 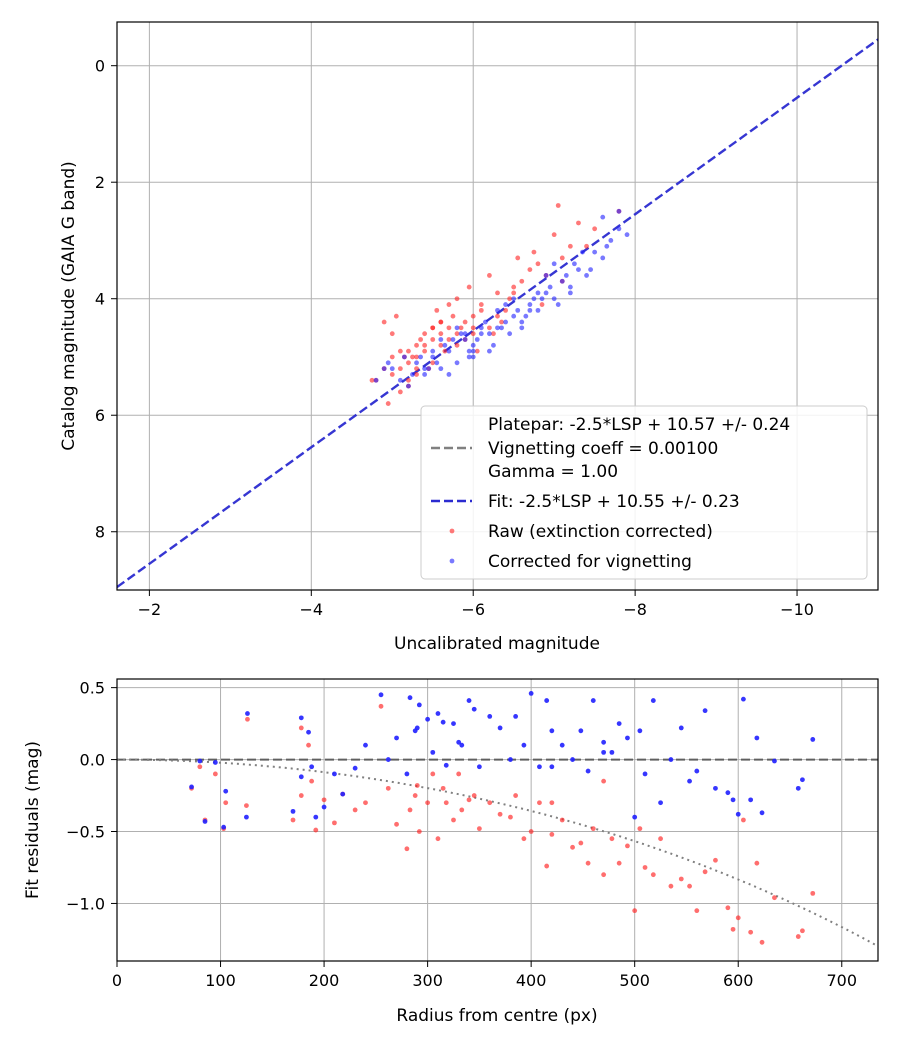 I want to click on top-x-tick-label: −8, so click(x=635, y=609).